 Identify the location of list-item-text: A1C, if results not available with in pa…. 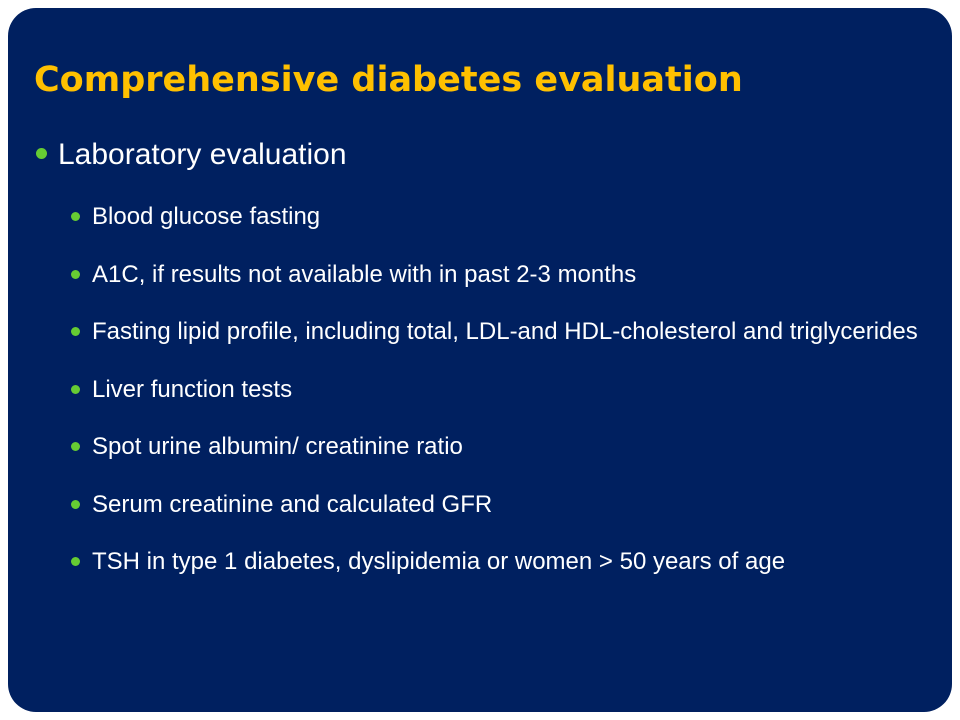
(364, 274).